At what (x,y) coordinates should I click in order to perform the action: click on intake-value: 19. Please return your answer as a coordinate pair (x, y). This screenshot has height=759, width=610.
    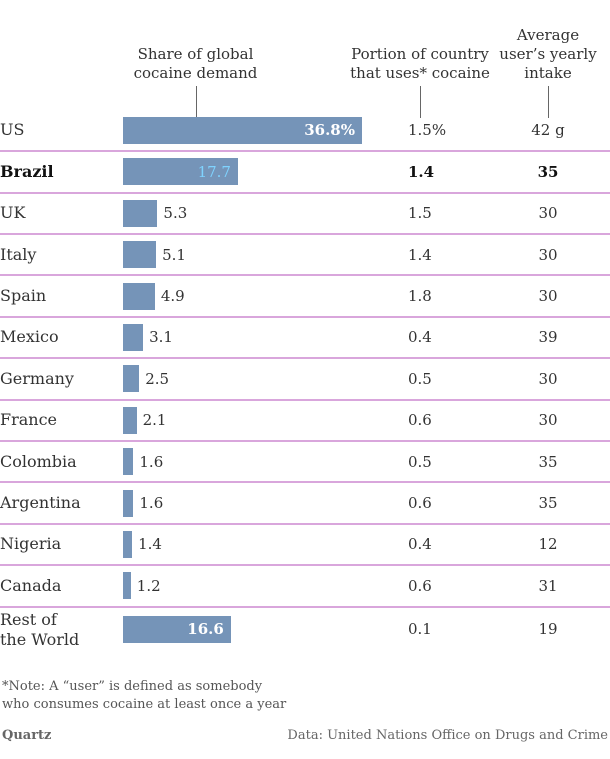
    Looking at the image, I should click on (548, 629).